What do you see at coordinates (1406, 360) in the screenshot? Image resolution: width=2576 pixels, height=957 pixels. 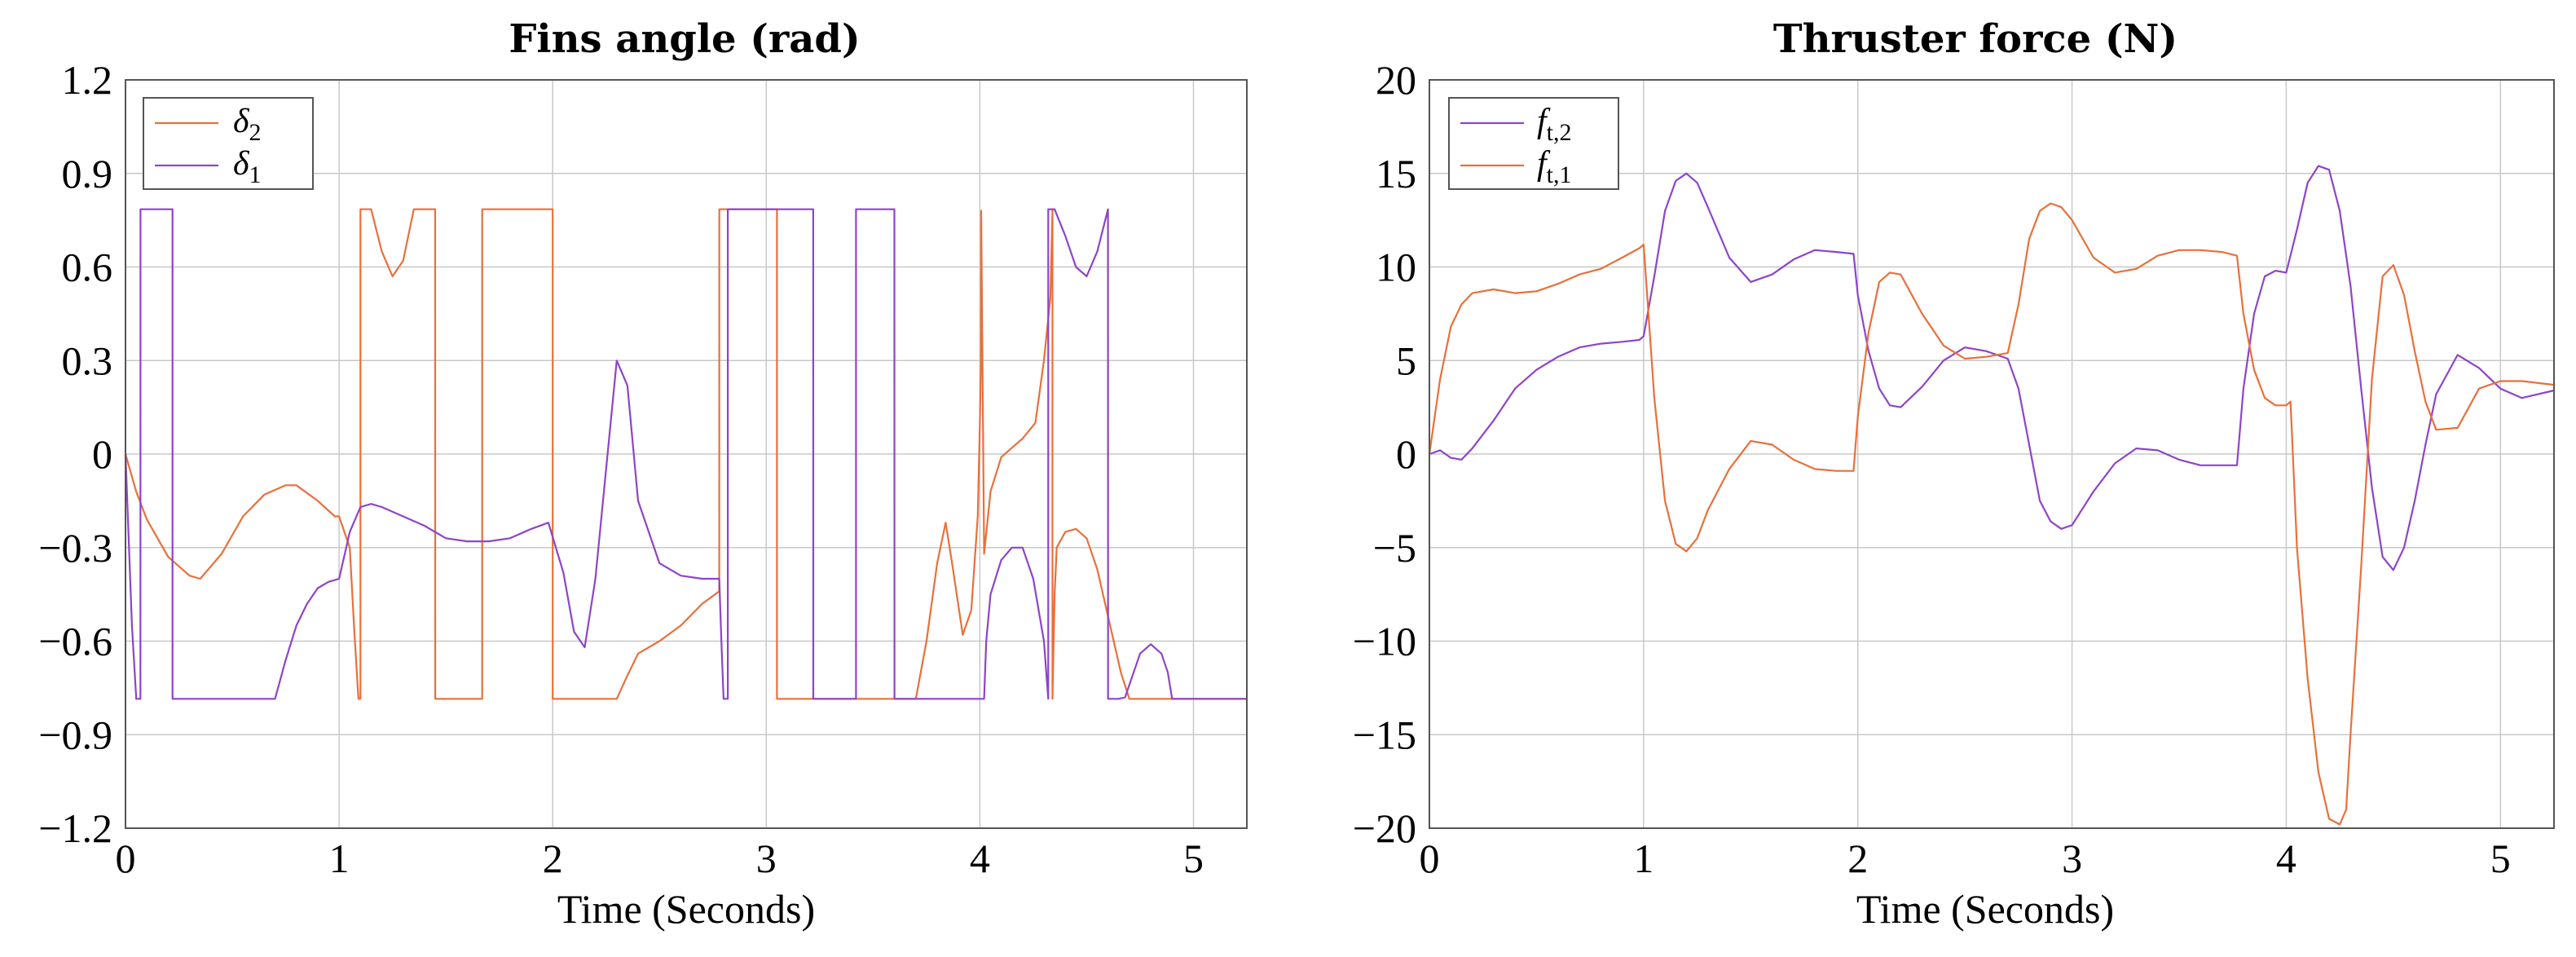 I see `y-tick-label: 5` at bounding box center [1406, 360].